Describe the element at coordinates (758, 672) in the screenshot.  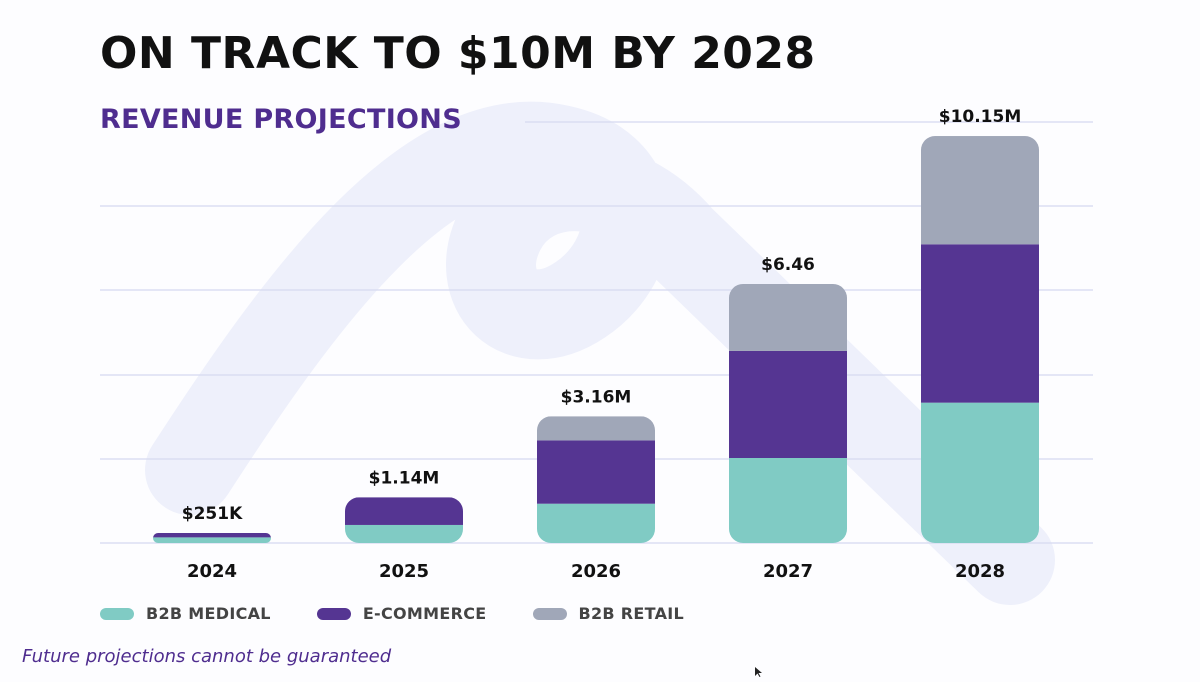
I see `mouse-cursor-icon` at that location.